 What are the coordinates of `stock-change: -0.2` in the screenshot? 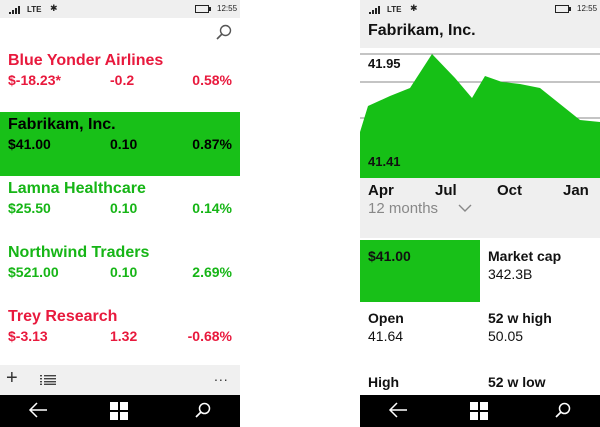 It's located at (122, 80).